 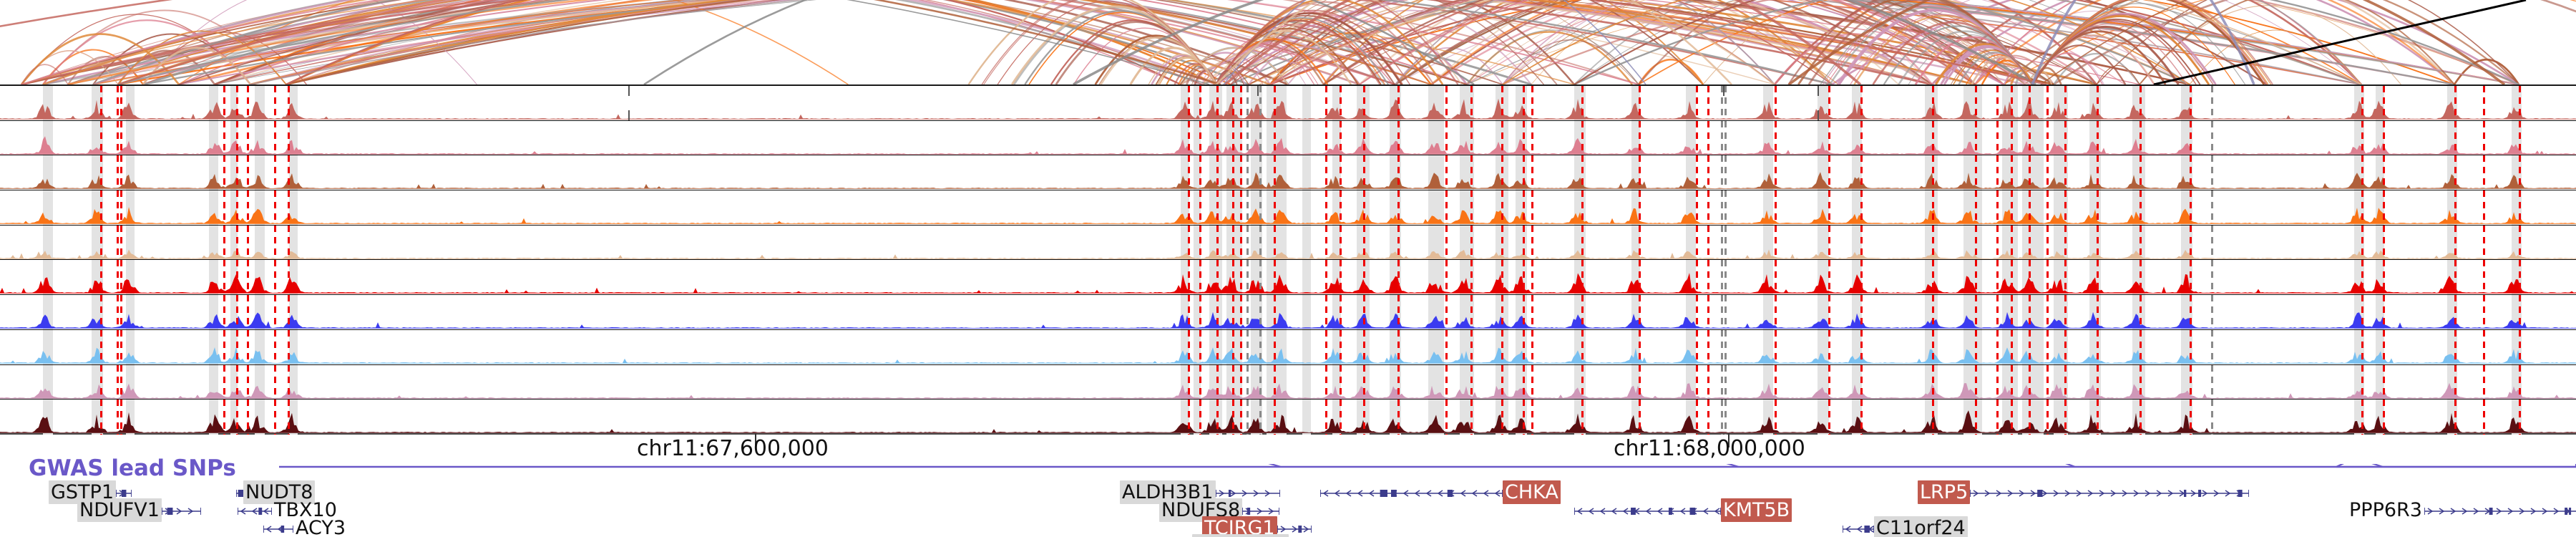 I want to click on gene-annotation: CHKA, so click(x=1440, y=492).